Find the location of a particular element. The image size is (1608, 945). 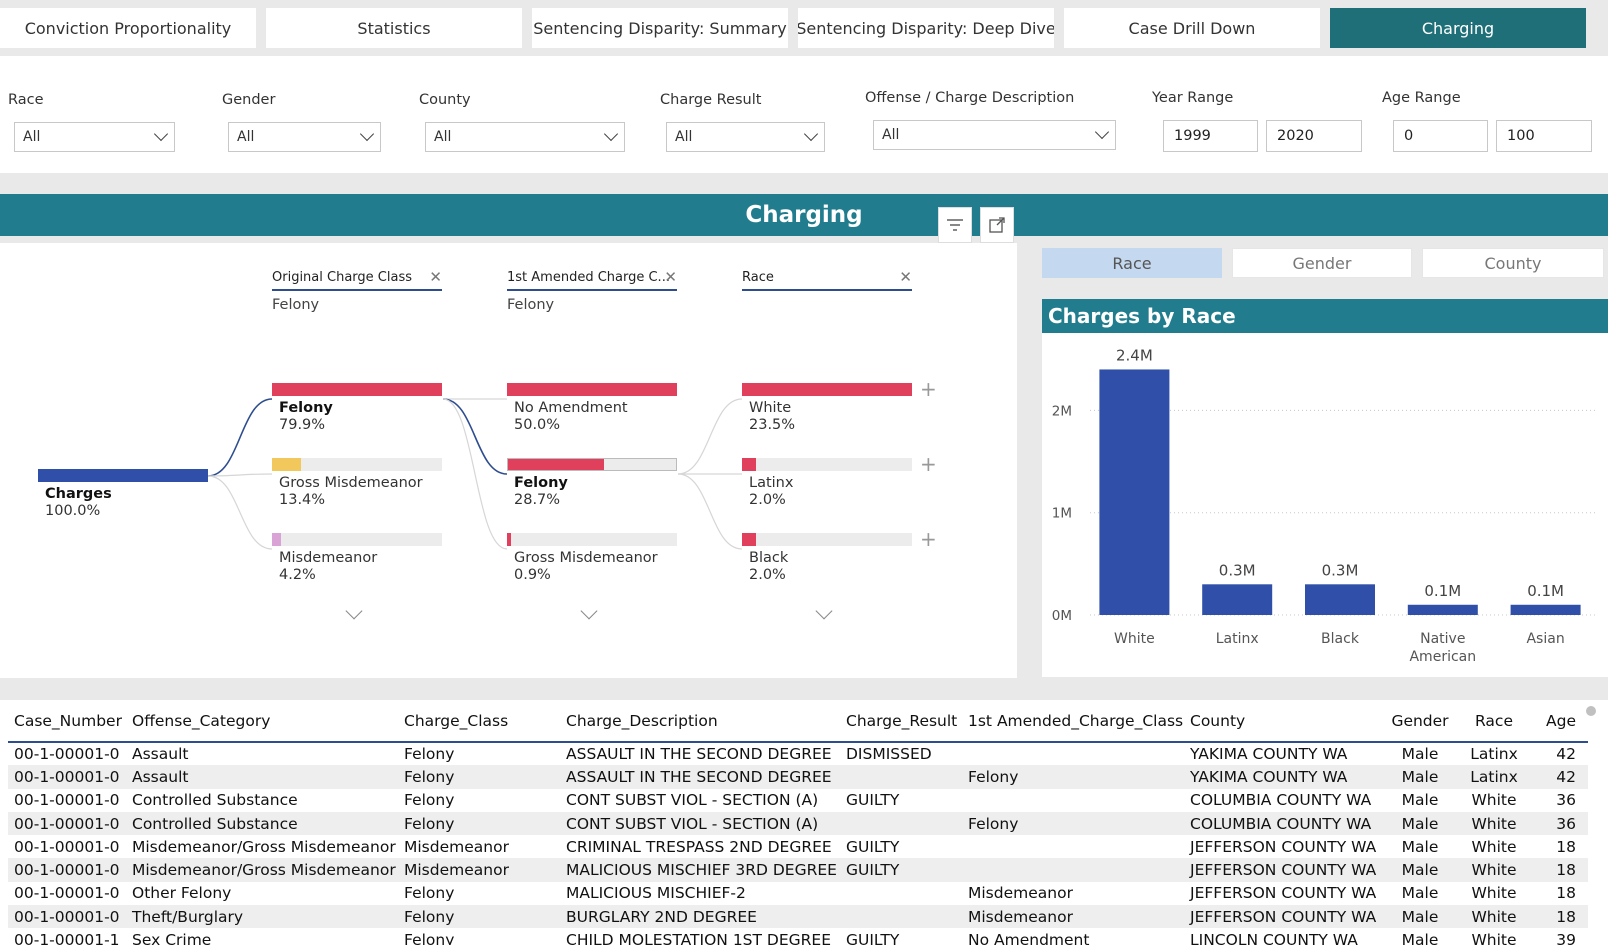

scrollbar-thumb is located at coordinates (1591, 711).